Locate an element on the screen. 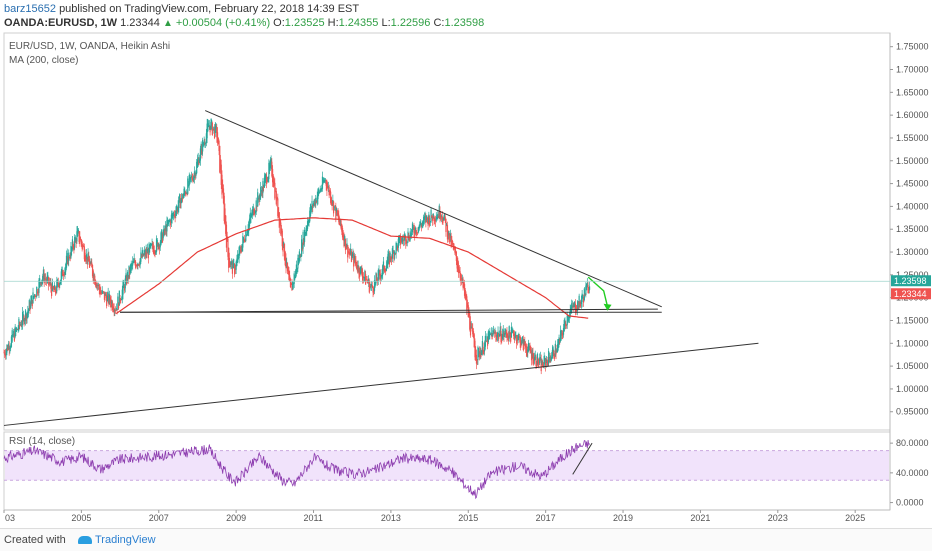 This screenshot has width=932, height=551. rsi-legend: RSI (14, close) is located at coordinates (42, 441).